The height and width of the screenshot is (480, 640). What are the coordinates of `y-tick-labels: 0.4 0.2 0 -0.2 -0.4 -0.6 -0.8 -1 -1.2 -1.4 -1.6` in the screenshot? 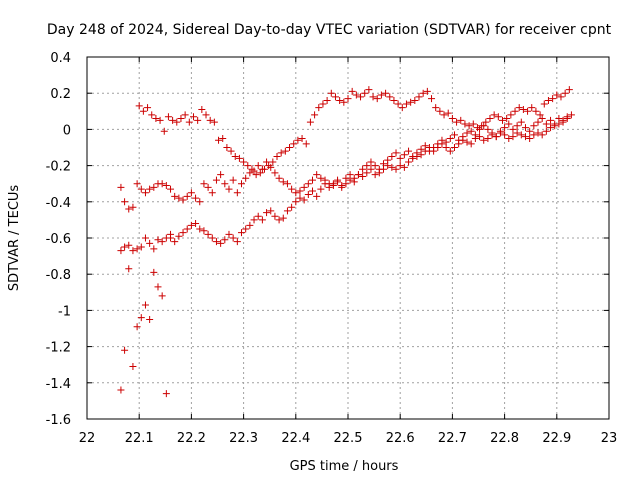 It's located at (58, 239).